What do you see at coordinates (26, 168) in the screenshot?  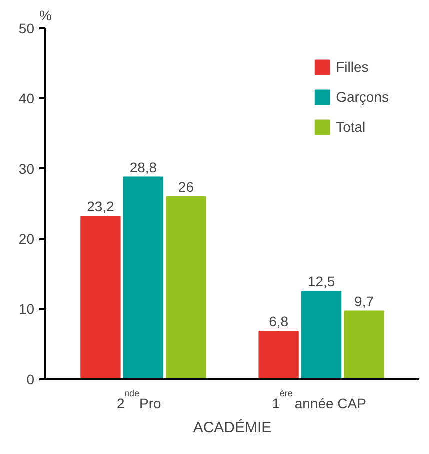 I see `y-tick-label: 30` at bounding box center [26, 168].